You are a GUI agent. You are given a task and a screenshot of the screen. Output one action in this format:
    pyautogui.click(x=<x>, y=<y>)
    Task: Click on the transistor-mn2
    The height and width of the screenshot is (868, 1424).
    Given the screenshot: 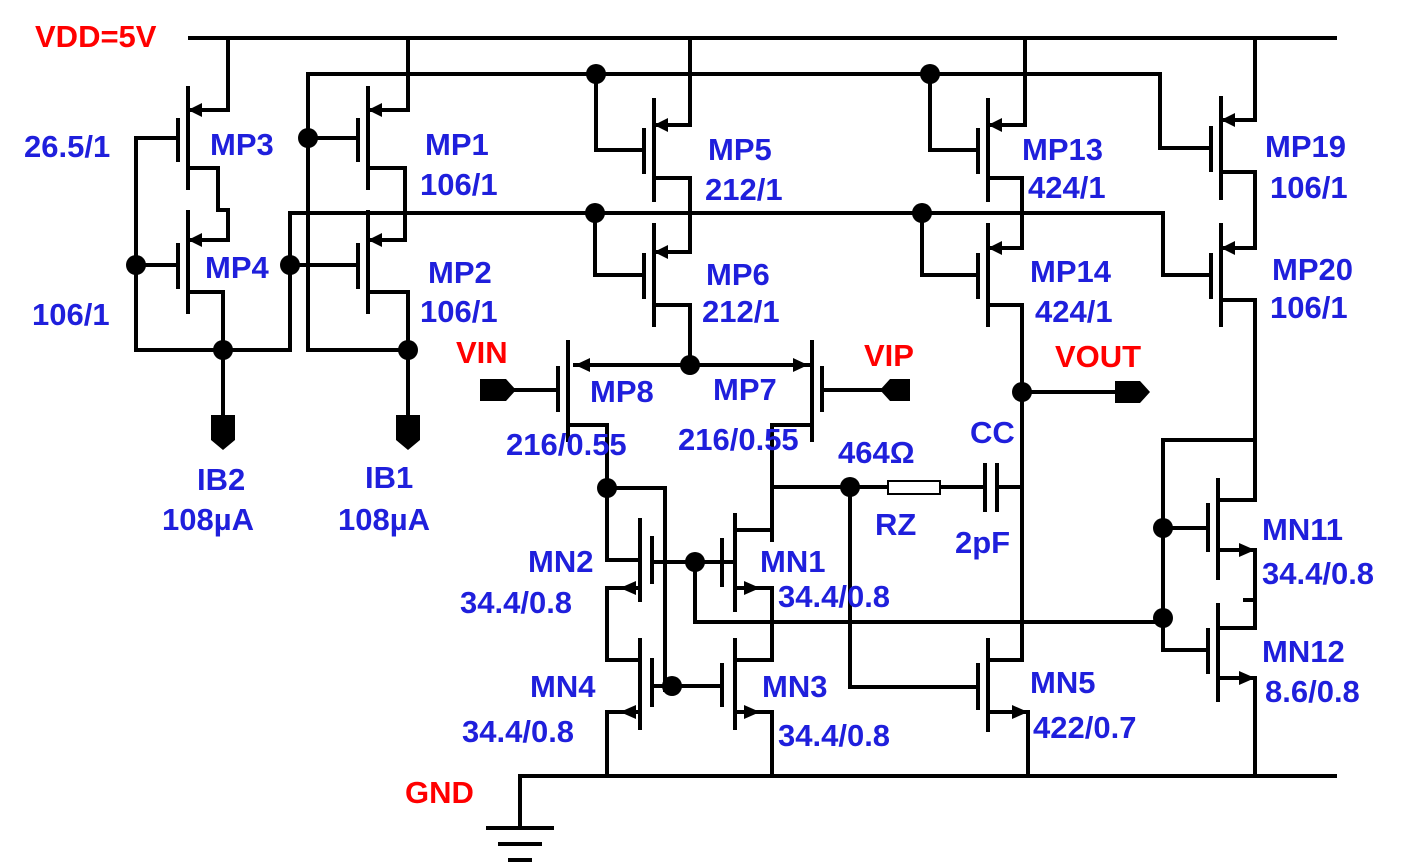 What is the action you would take?
    pyautogui.click(x=671, y=589)
    